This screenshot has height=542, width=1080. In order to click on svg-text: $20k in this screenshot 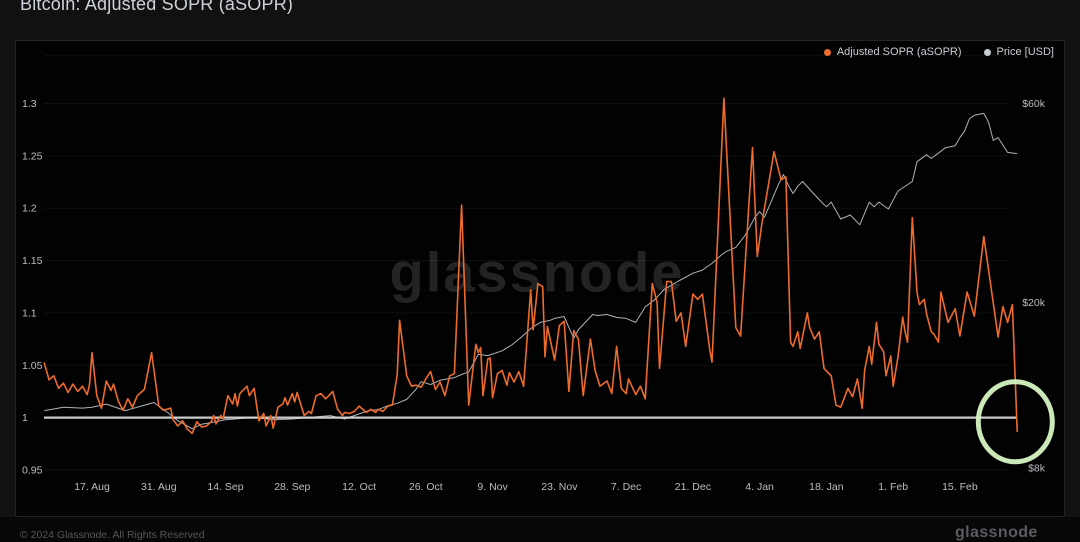, I will do `click(1034, 303)`.